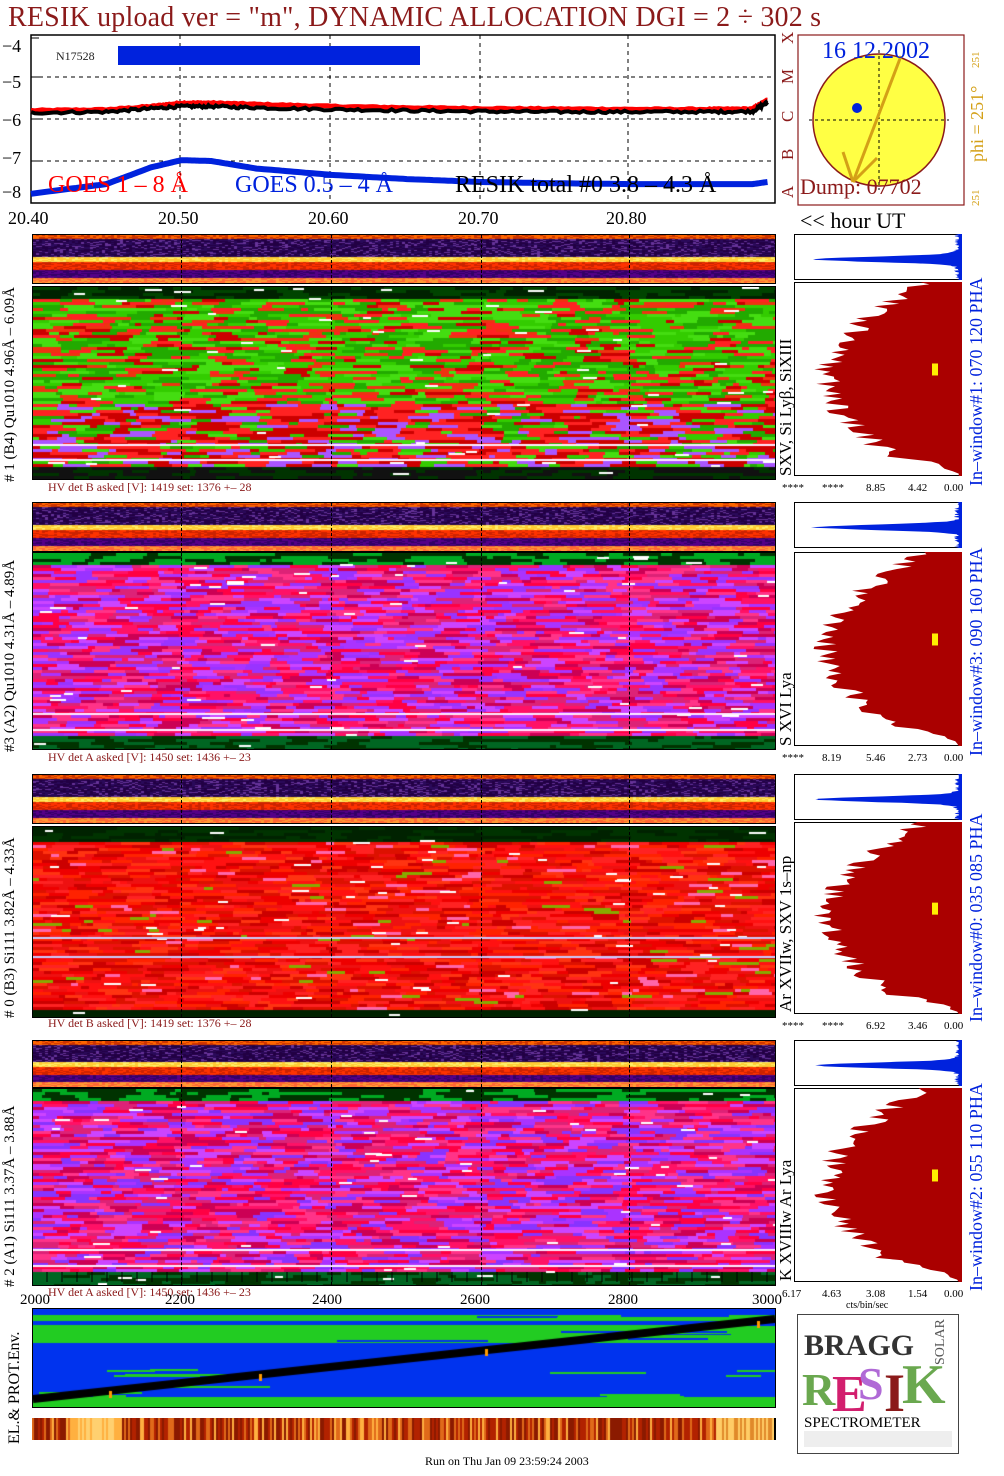 Image resolution: width=1004 pixels, height=1476 pixels. I want to click on crystal-label-ch1: # 1 (B4) Qu1010 4.96Å – 6.09Å, so click(10, 384).